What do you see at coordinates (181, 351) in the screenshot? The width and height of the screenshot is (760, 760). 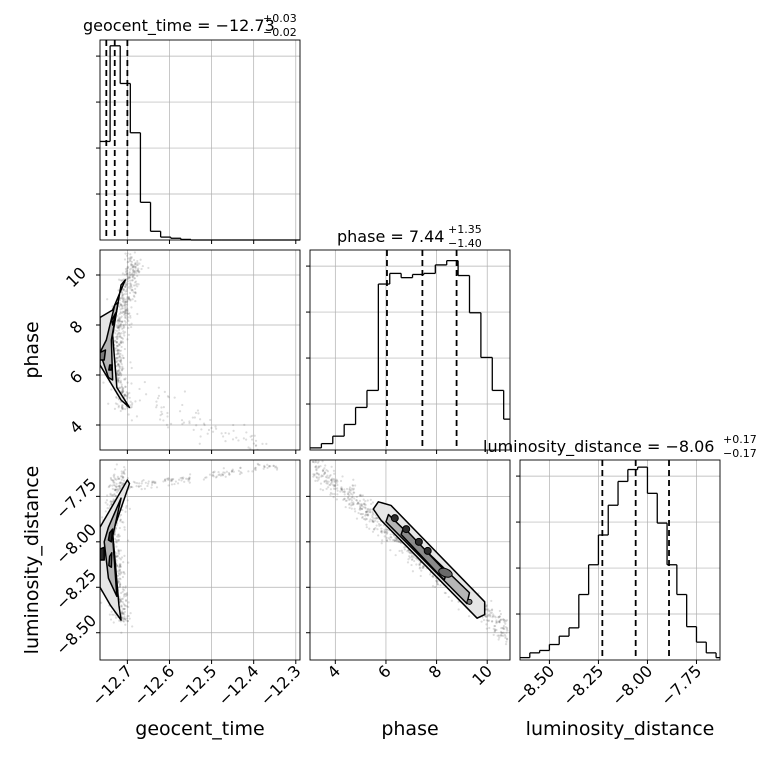 I see `panel-phase-vs-geocent_time: 4 6 8 10` at bounding box center [181, 351].